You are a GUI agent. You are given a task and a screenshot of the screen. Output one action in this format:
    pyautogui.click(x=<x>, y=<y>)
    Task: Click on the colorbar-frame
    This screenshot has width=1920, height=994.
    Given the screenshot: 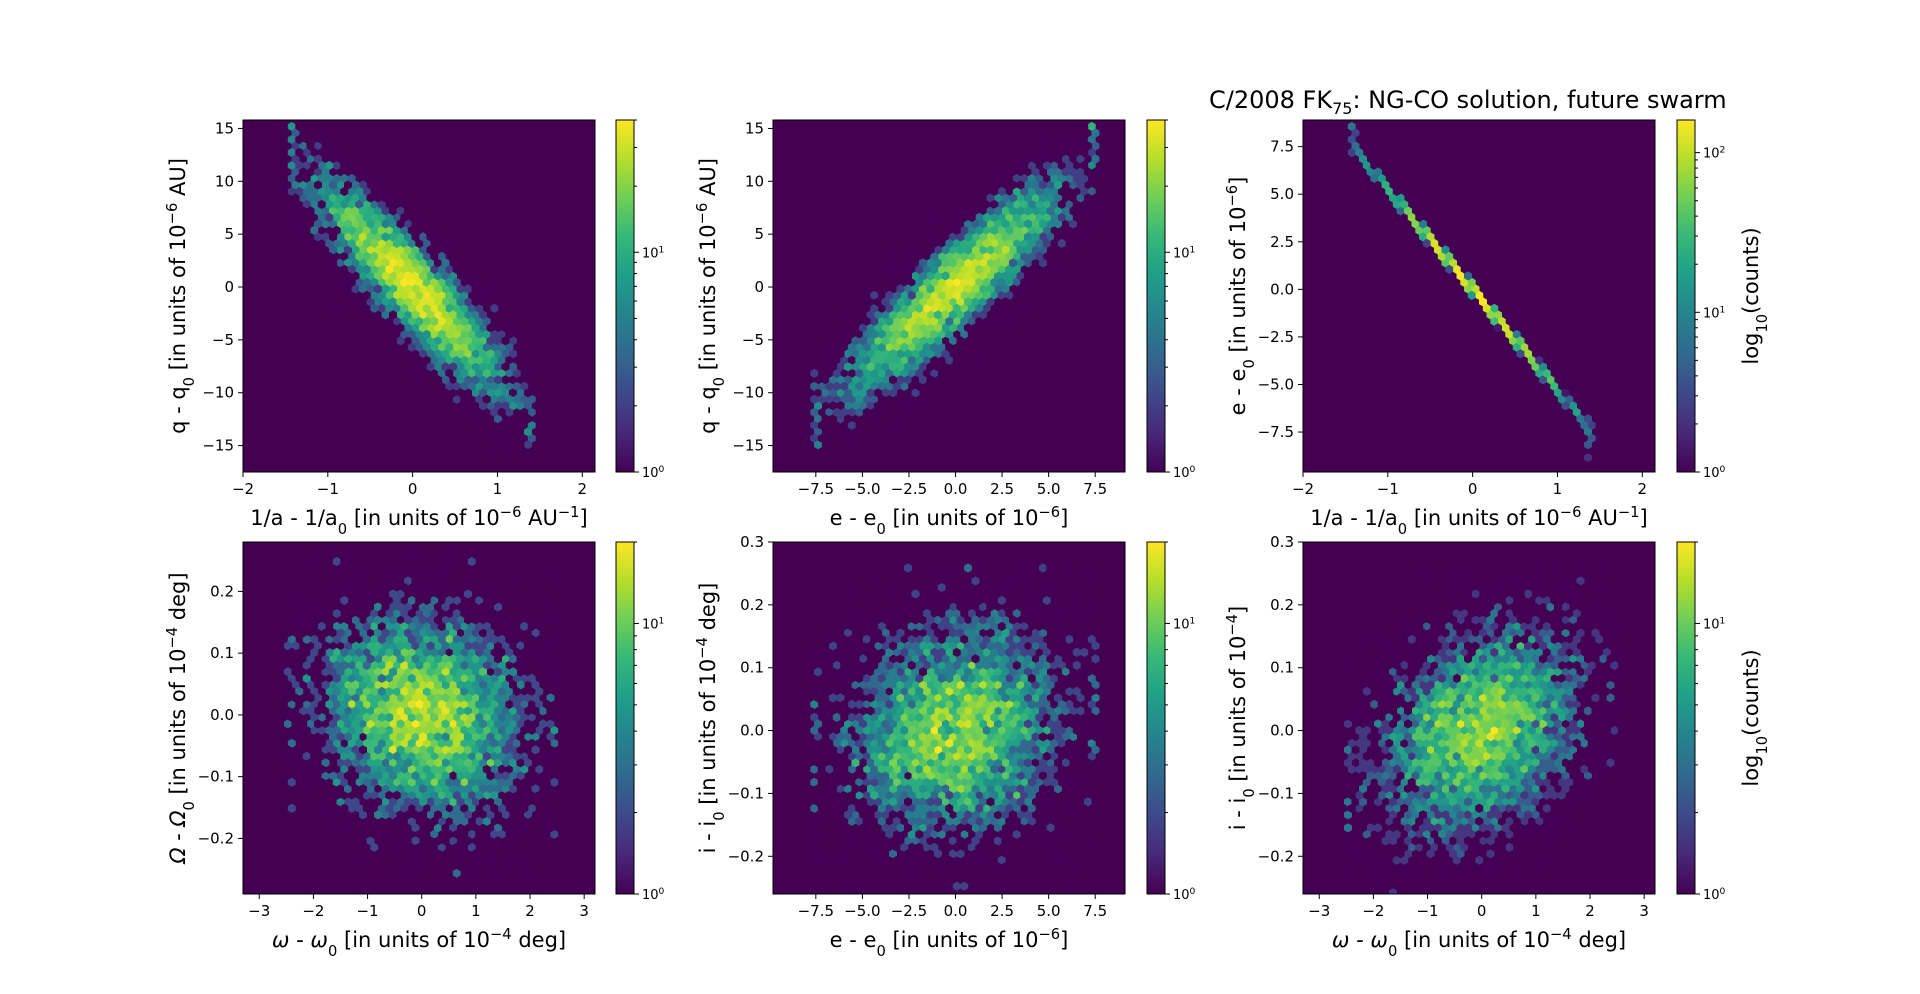 What is the action you would take?
    pyautogui.click(x=1686, y=296)
    